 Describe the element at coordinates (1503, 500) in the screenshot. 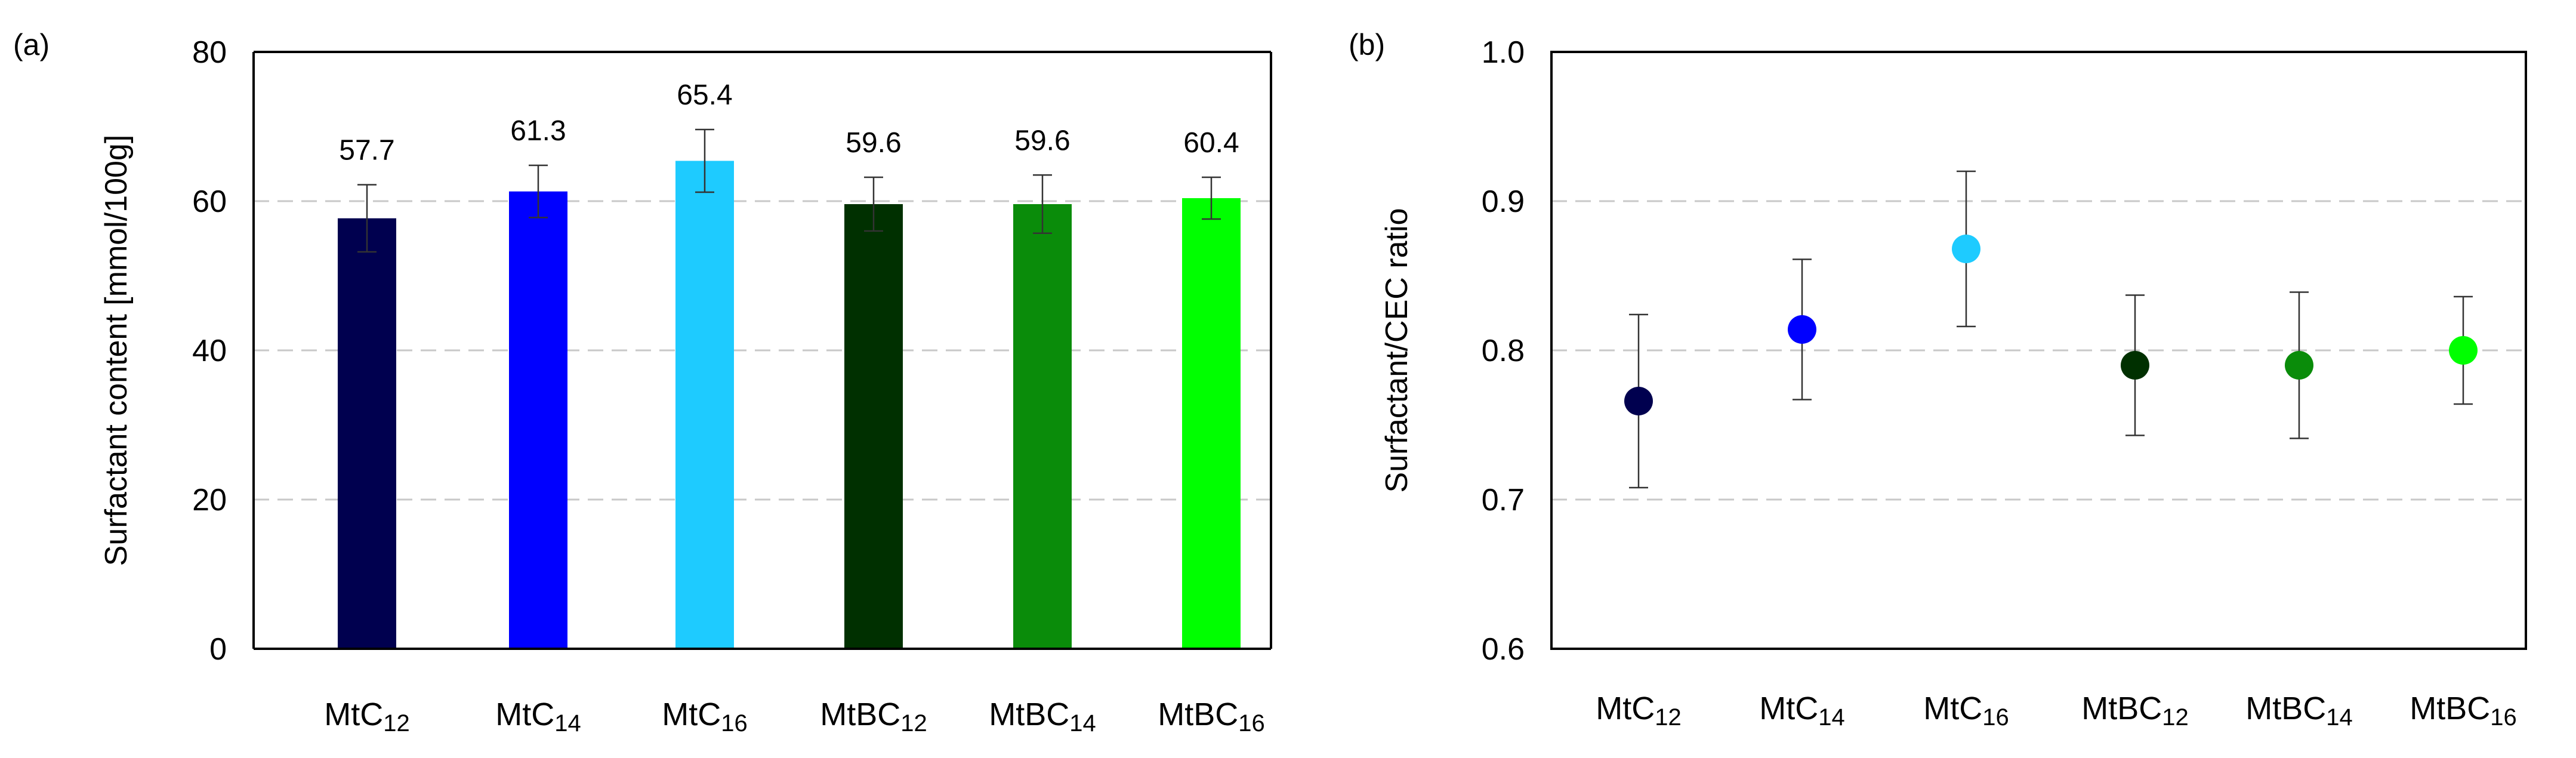

I see `y-tick-label: 0.7` at that location.